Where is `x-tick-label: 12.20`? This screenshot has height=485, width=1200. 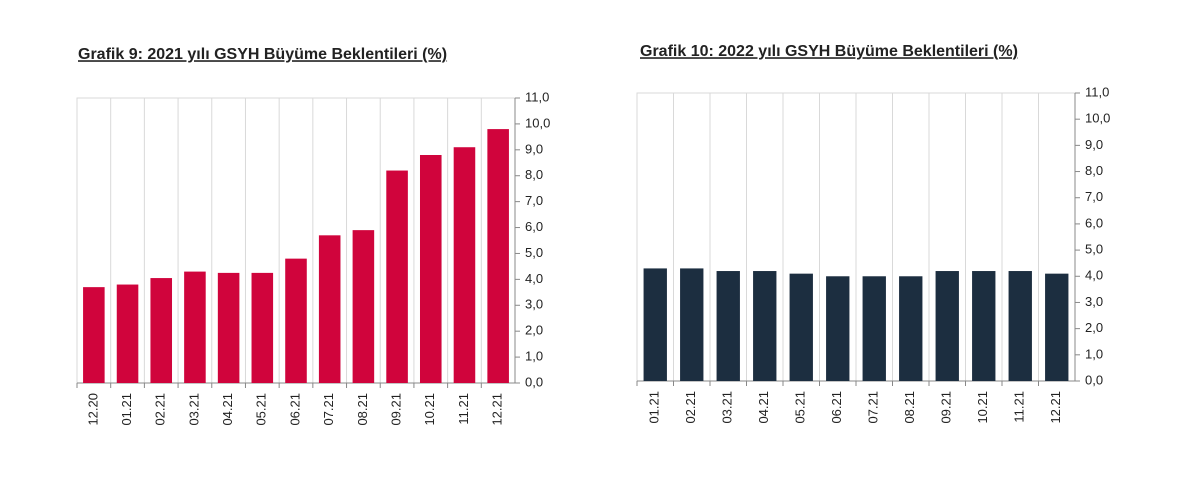
x-tick-label: 12.20 is located at coordinates (92, 409).